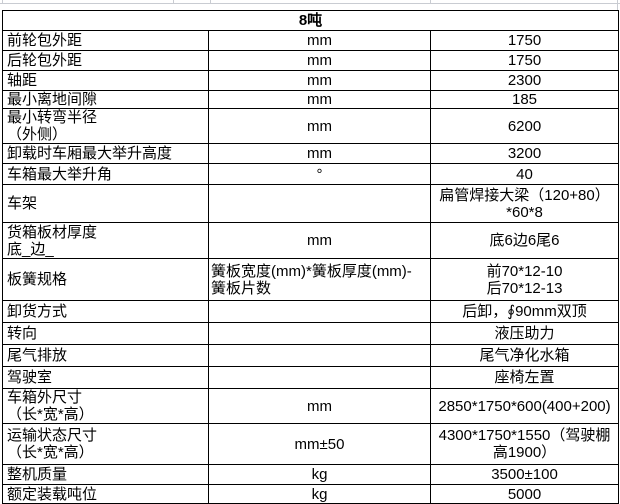 This screenshot has height=504, width=620. Describe the element at coordinates (524, 311) in the screenshot. I see `spec-value-cell: 后卸，∮90mm双顶` at that location.